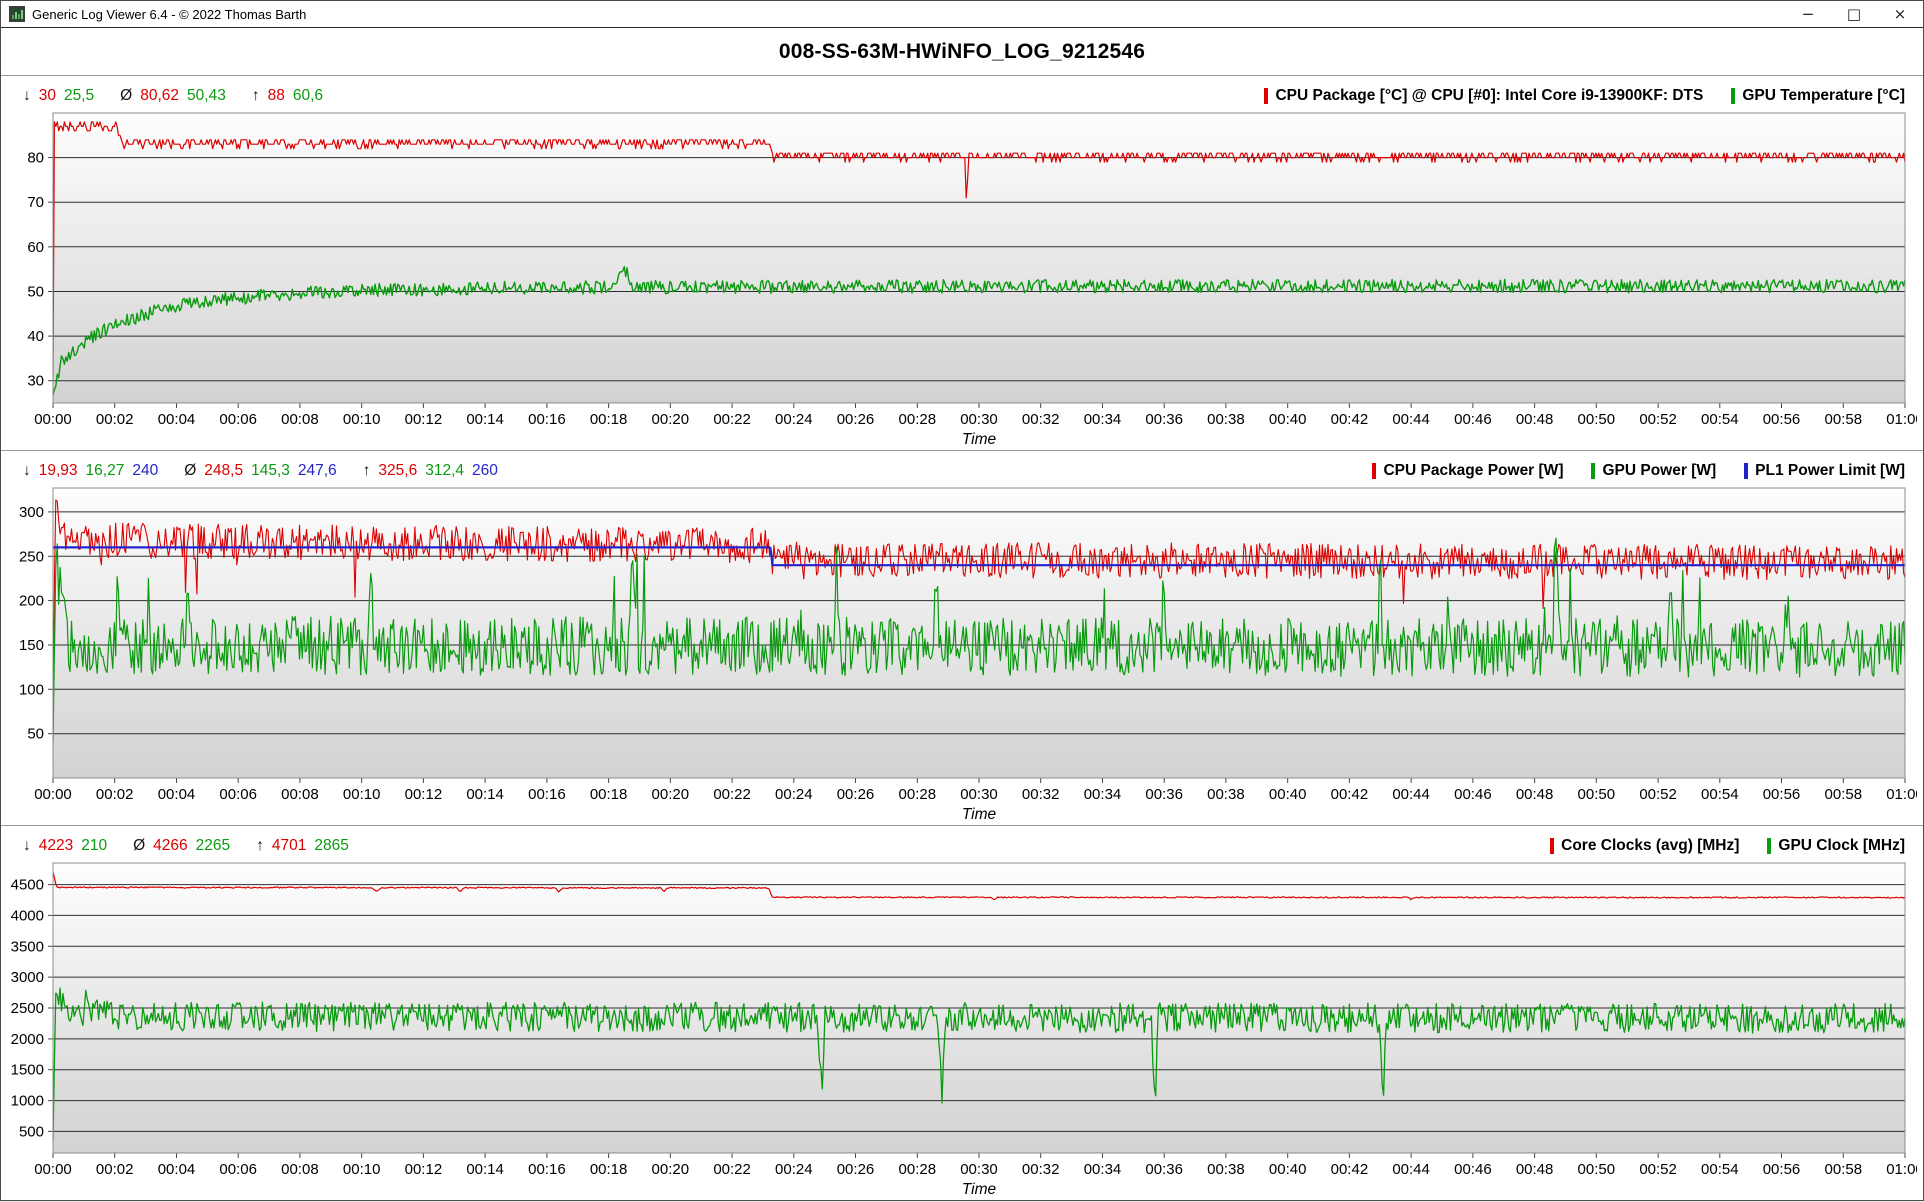 This screenshot has height=1202, width=1924. What do you see at coordinates (58, 470) in the screenshot?
I see `stat-min-value: 19,93` at bounding box center [58, 470].